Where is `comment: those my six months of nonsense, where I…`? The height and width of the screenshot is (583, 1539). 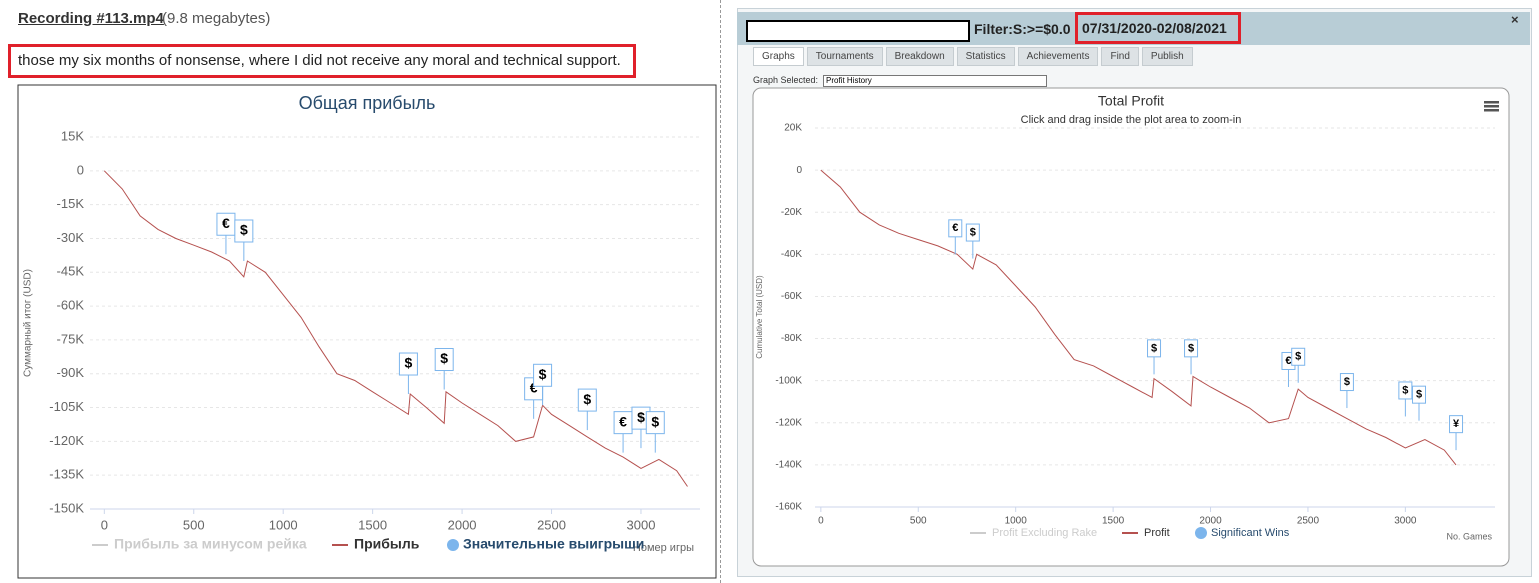 comment: those my six months of nonsense, where I… is located at coordinates (322, 61).